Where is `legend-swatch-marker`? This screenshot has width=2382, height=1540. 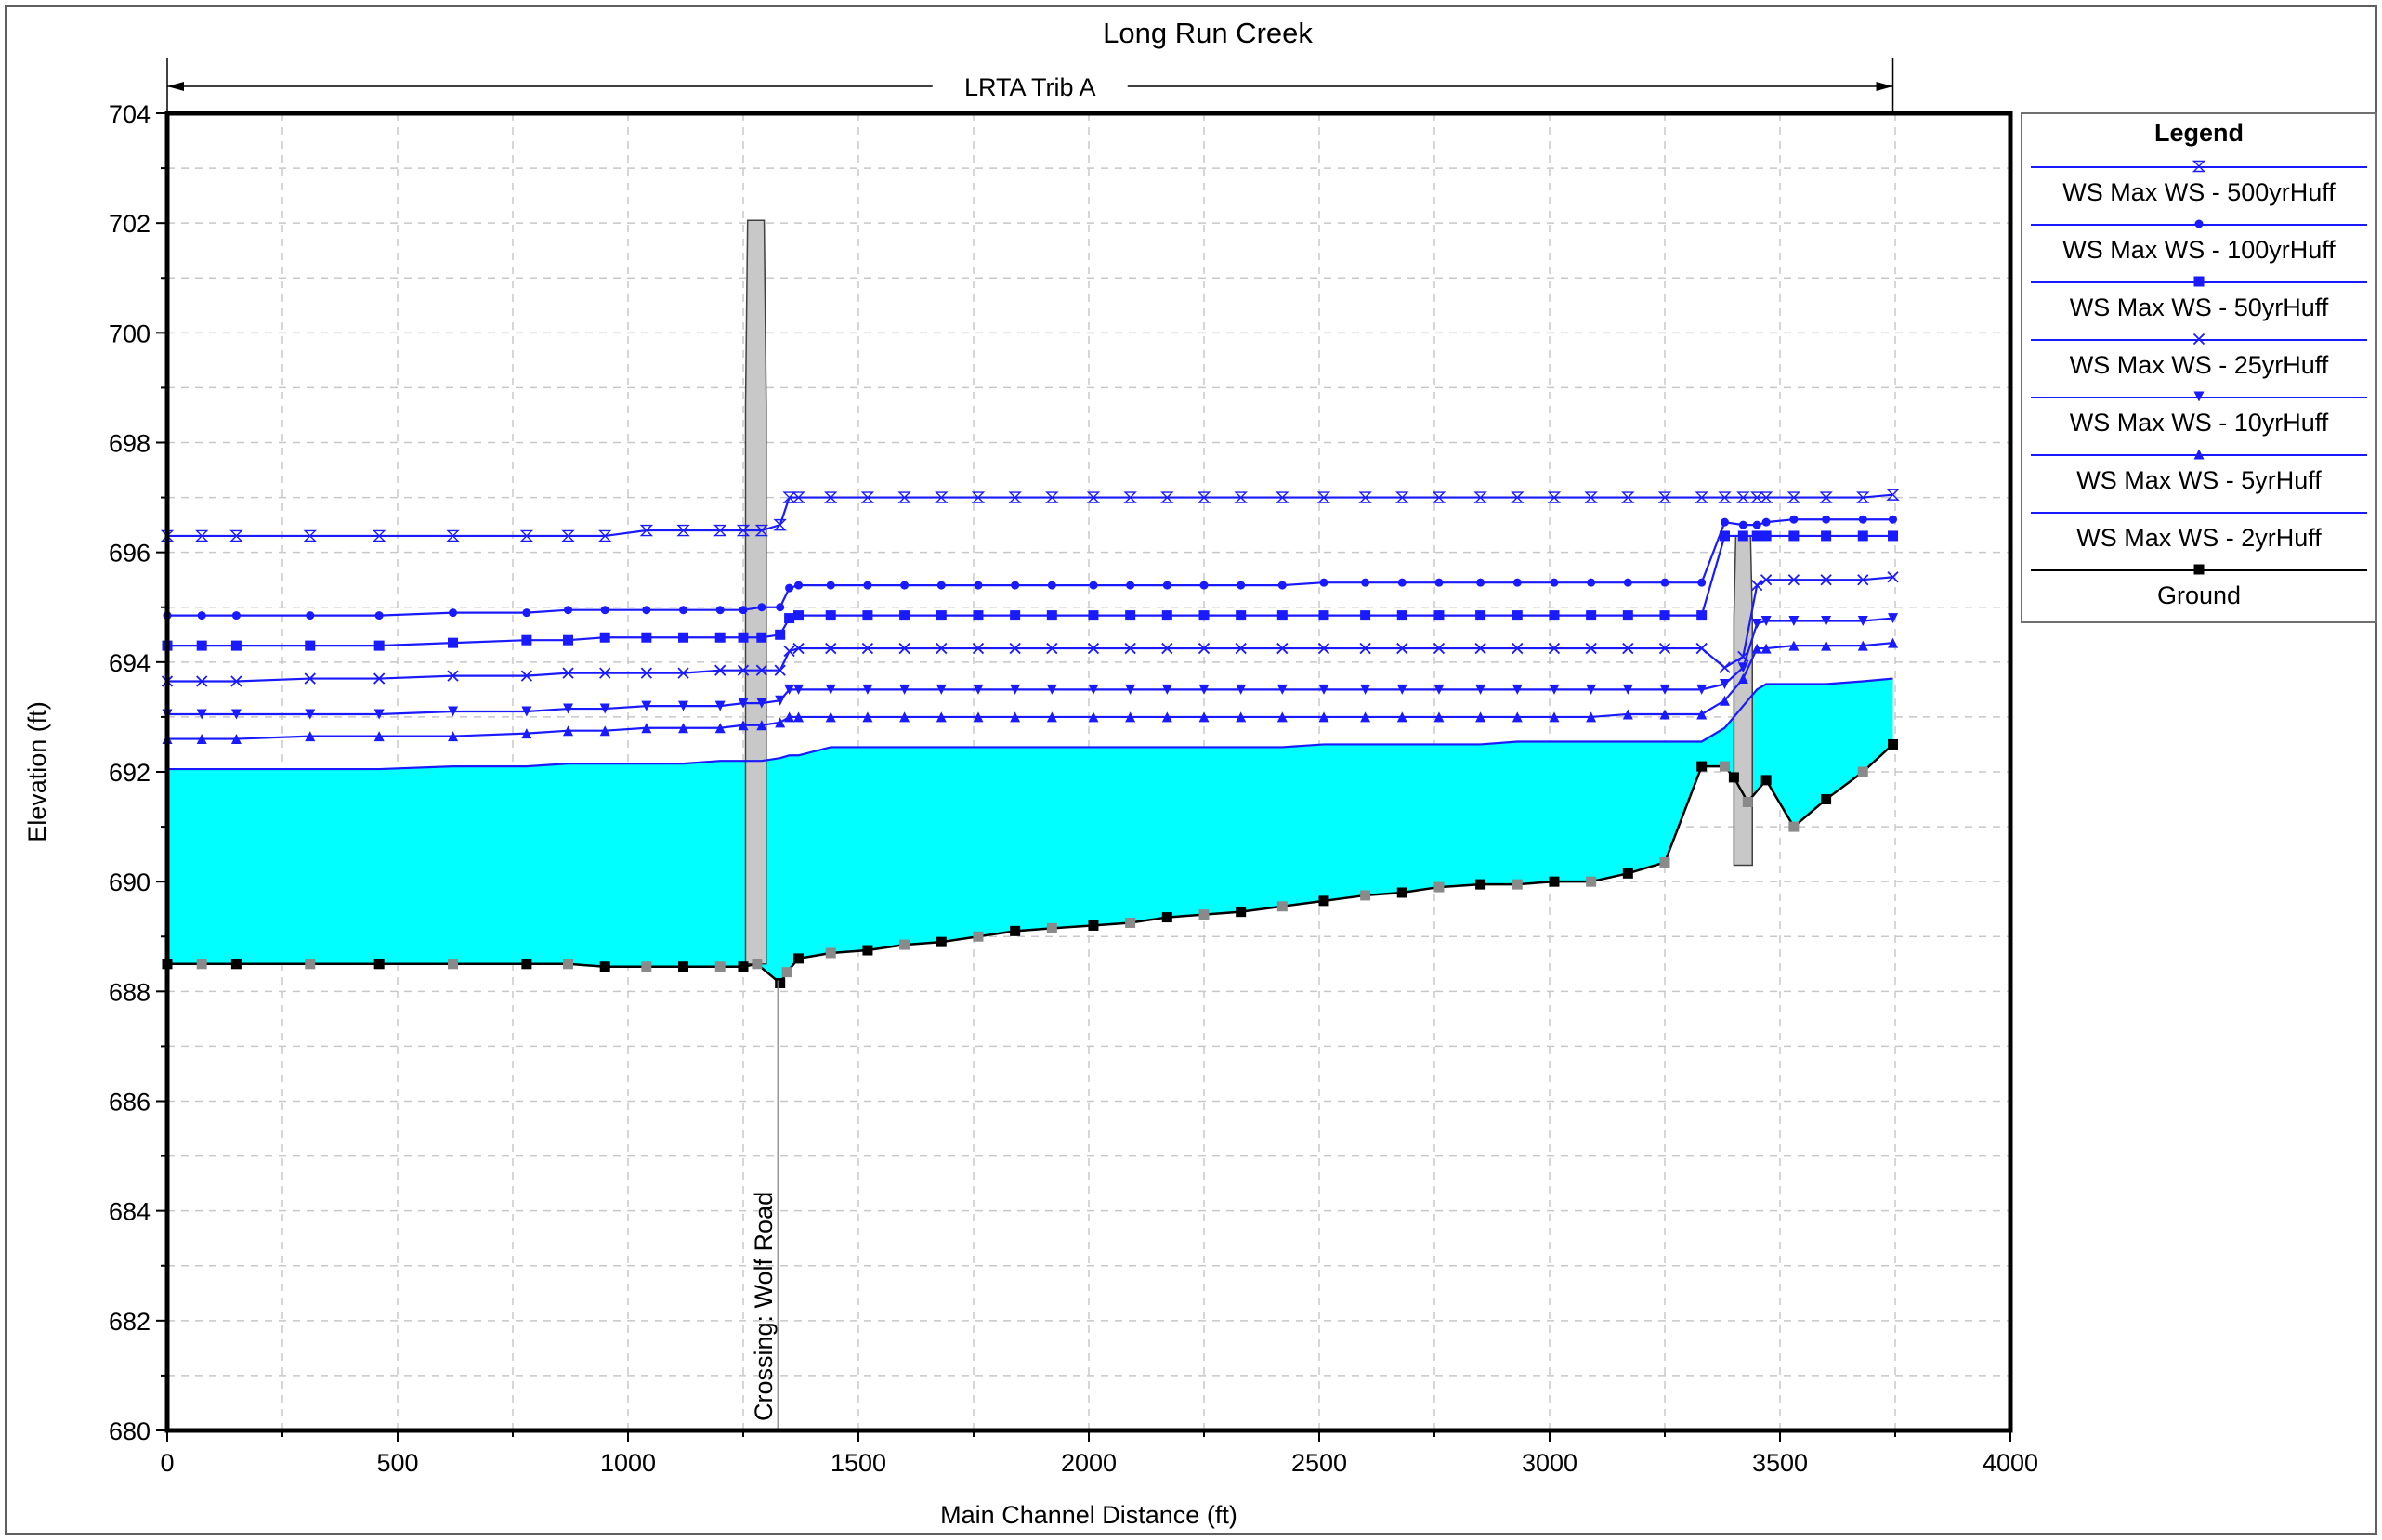
legend-swatch-marker is located at coordinates (2199, 454).